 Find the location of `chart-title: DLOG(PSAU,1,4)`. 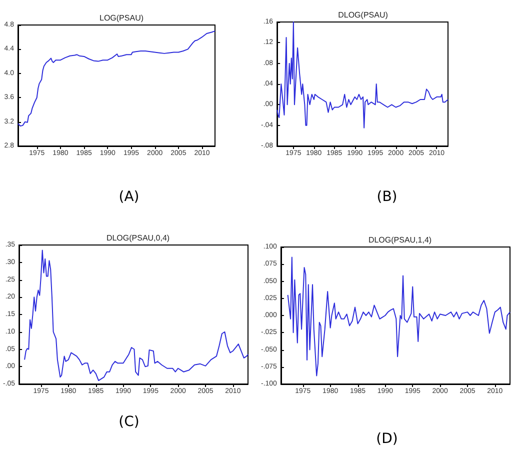

chart-title: DLOG(PSAU,1,4) is located at coordinates (400, 240).